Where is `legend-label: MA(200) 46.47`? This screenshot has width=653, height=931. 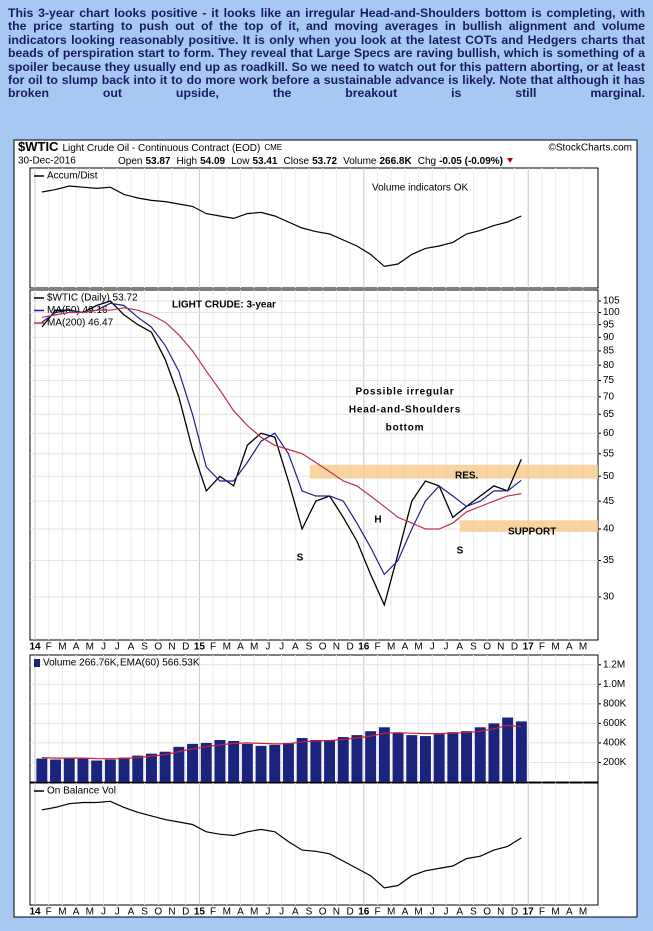 legend-label: MA(200) 46.47 is located at coordinates (80, 323).